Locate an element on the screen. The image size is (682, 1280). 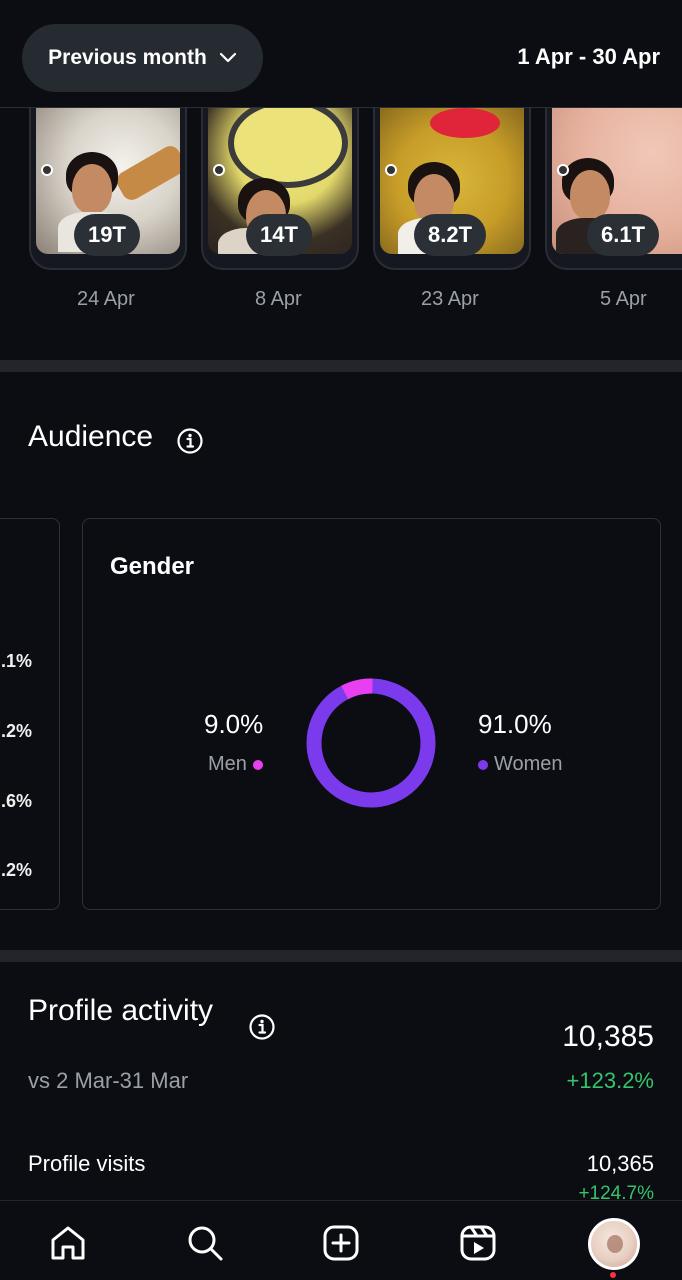
women-legend: Women is located at coordinates (520, 764).